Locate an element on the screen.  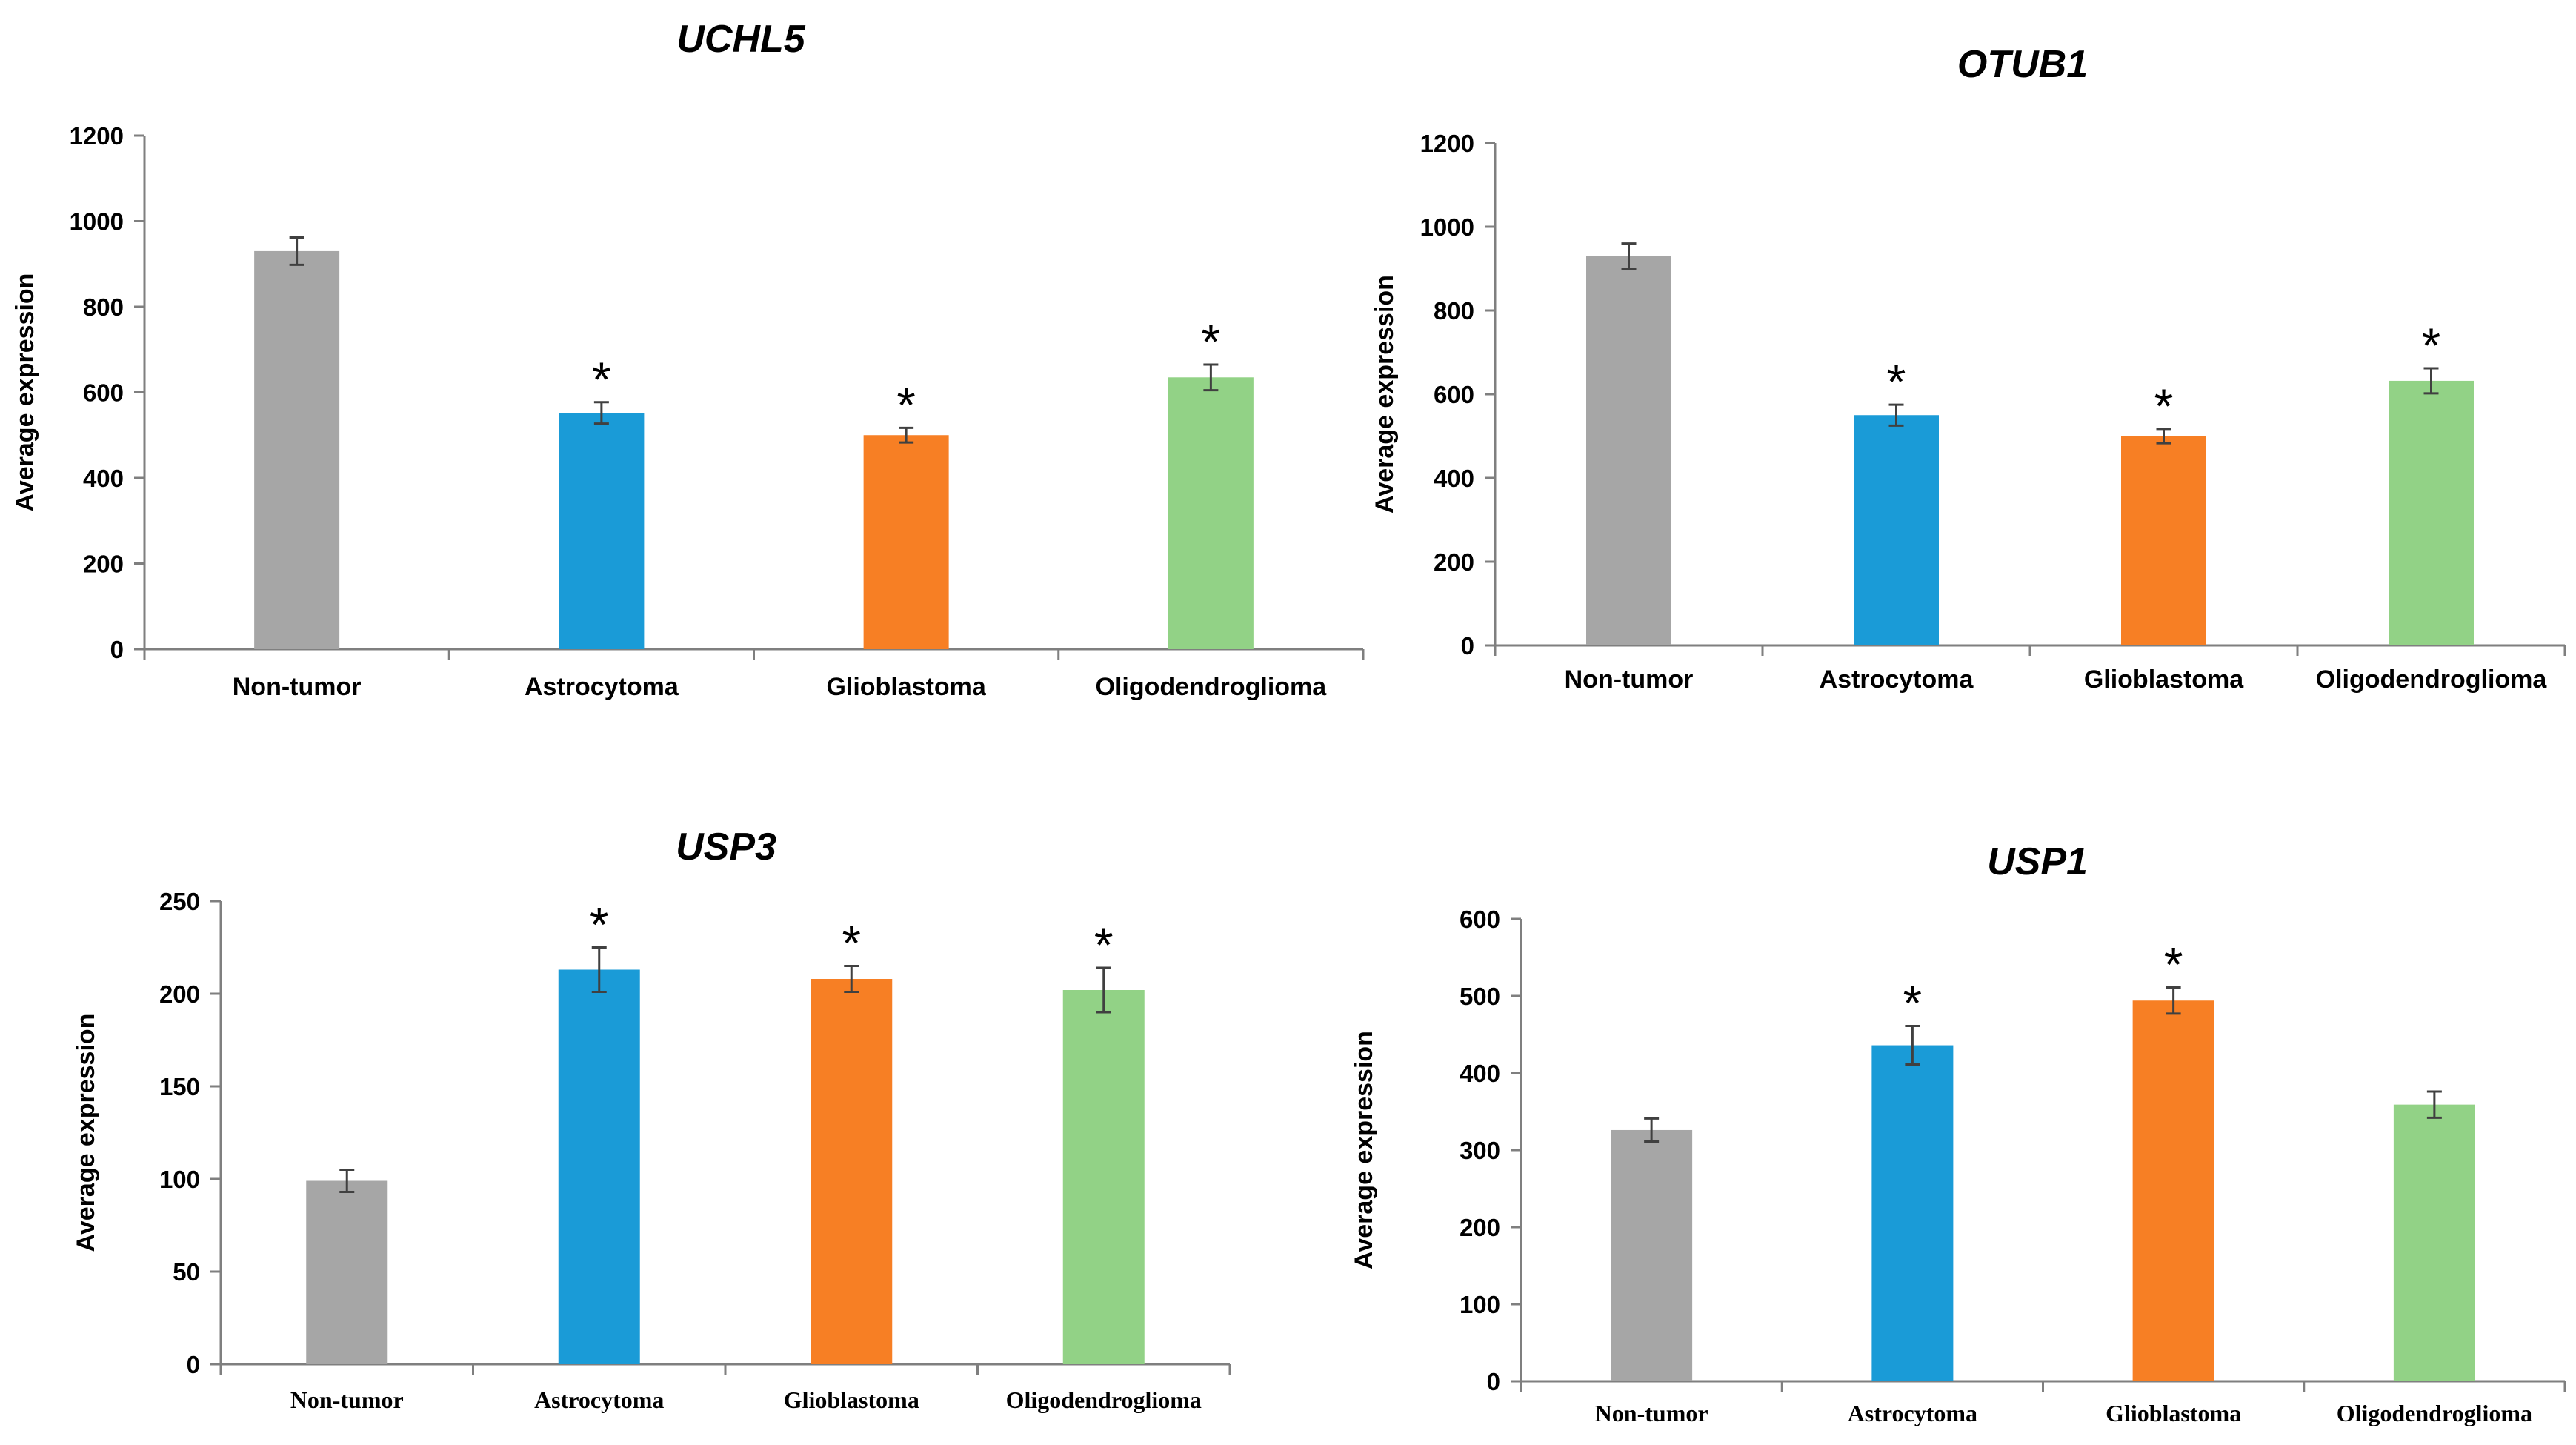
chart-title: UCHL5 is located at coordinates (740, 39).